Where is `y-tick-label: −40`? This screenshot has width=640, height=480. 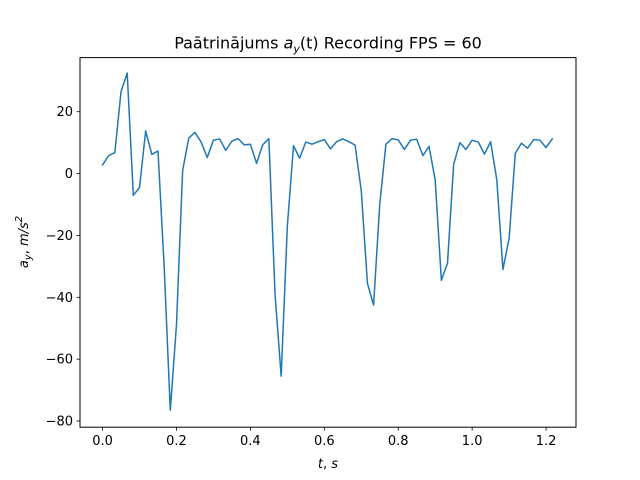 y-tick-label: −40 is located at coordinates (59, 298).